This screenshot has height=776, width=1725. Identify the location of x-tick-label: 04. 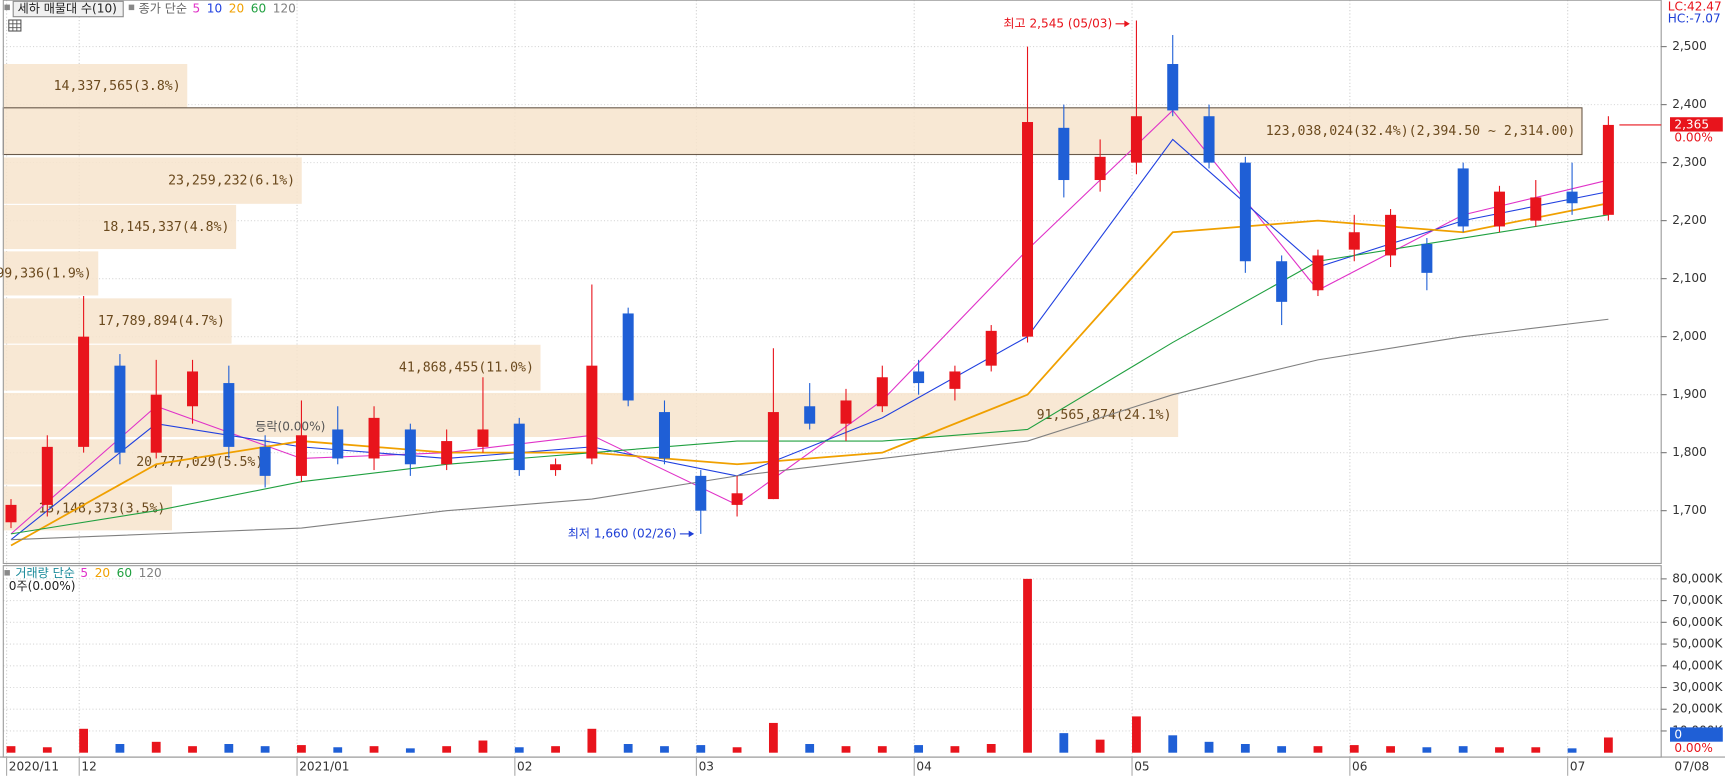
(924, 766).